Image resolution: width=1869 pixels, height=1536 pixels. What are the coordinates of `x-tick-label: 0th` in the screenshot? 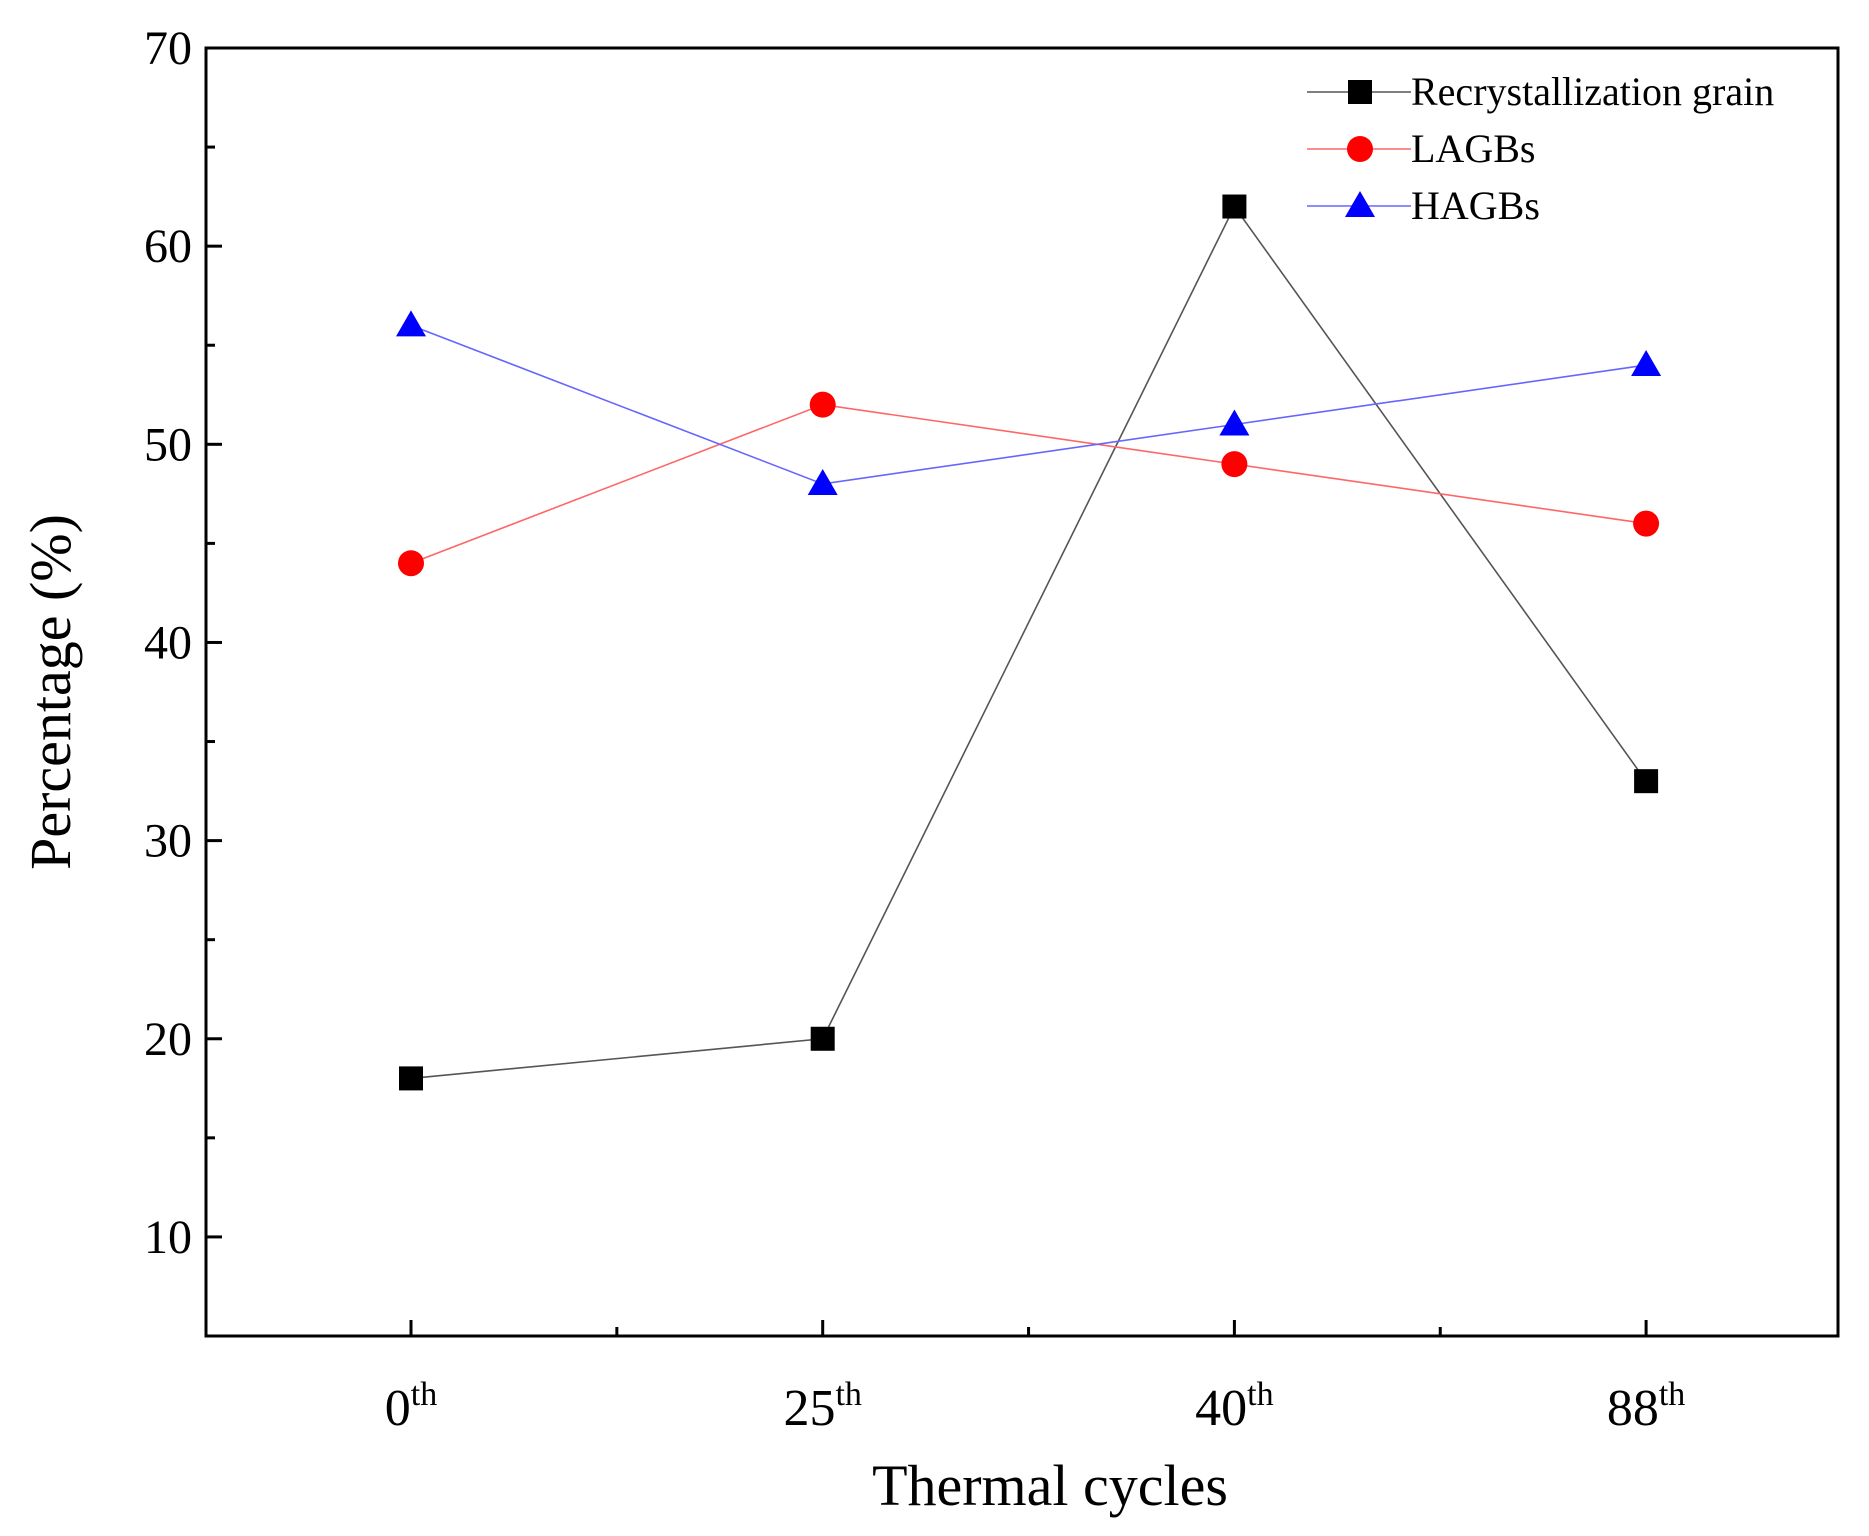 It's located at (411, 1406).